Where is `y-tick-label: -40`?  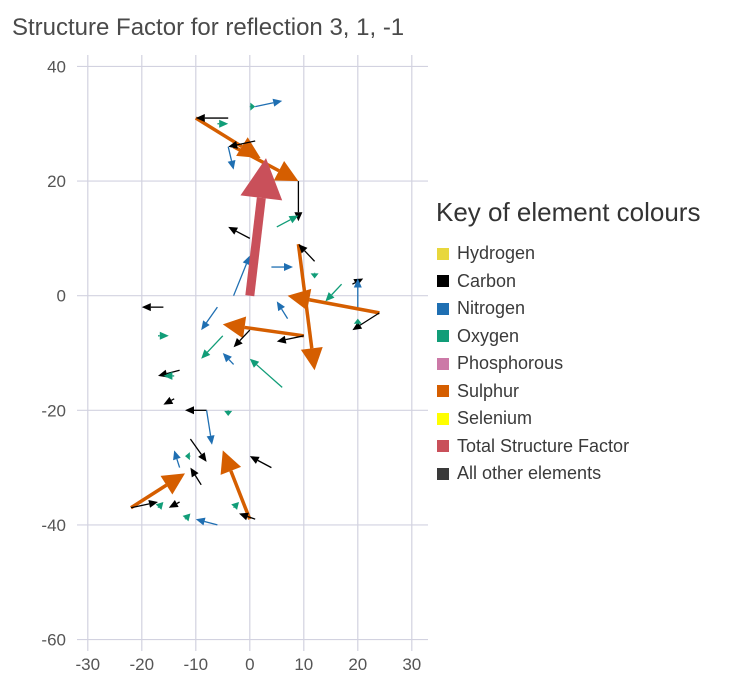
y-tick-label: -40 is located at coordinates (53, 525).